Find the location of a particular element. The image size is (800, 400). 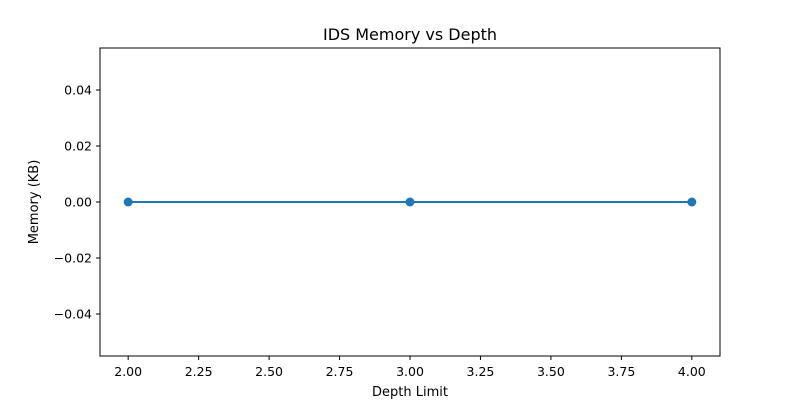

x-tick-label: 3.25 is located at coordinates (481, 371).